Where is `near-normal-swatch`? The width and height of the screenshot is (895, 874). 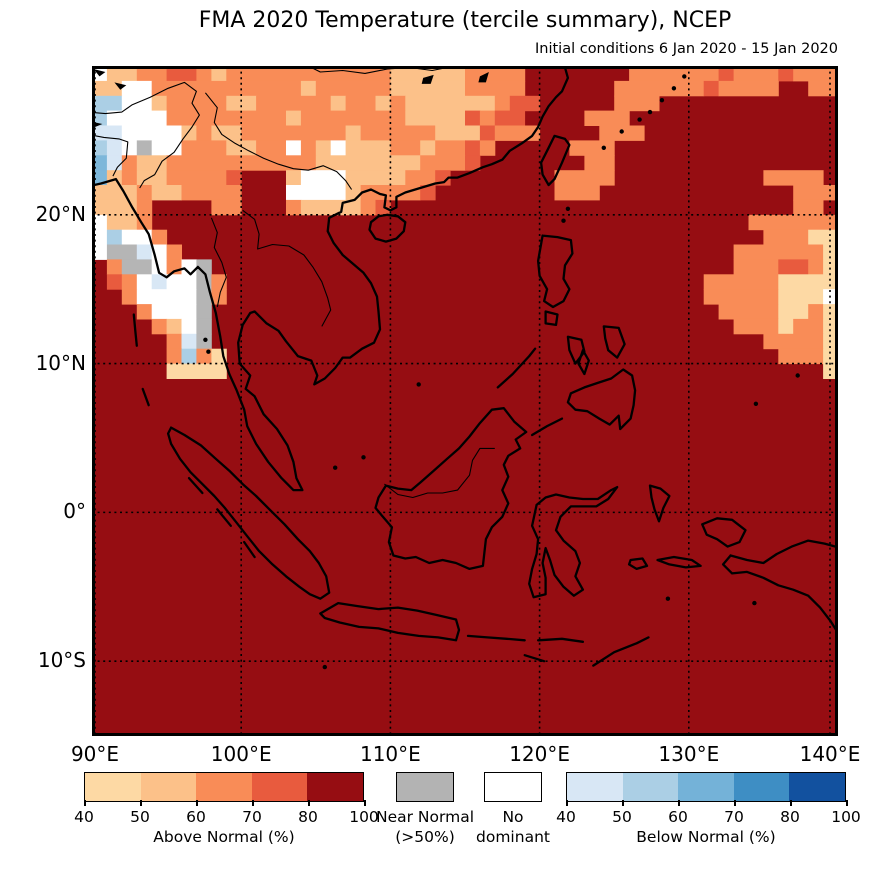
near-normal-swatch is located at coordinates (425, 787).